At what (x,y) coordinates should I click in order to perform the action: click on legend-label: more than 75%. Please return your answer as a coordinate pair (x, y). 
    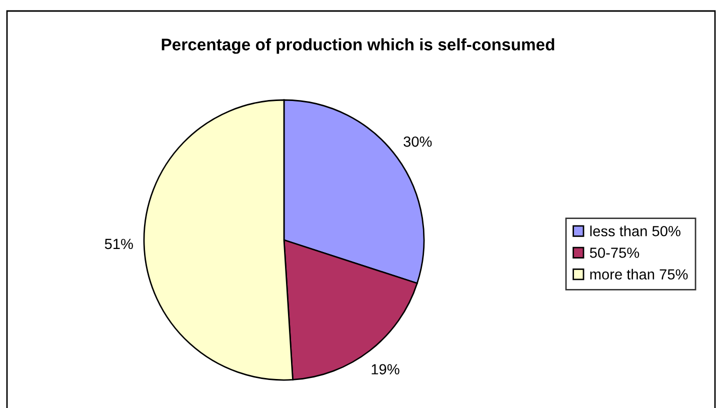
    Looking at the image, I should click on (639, 274).